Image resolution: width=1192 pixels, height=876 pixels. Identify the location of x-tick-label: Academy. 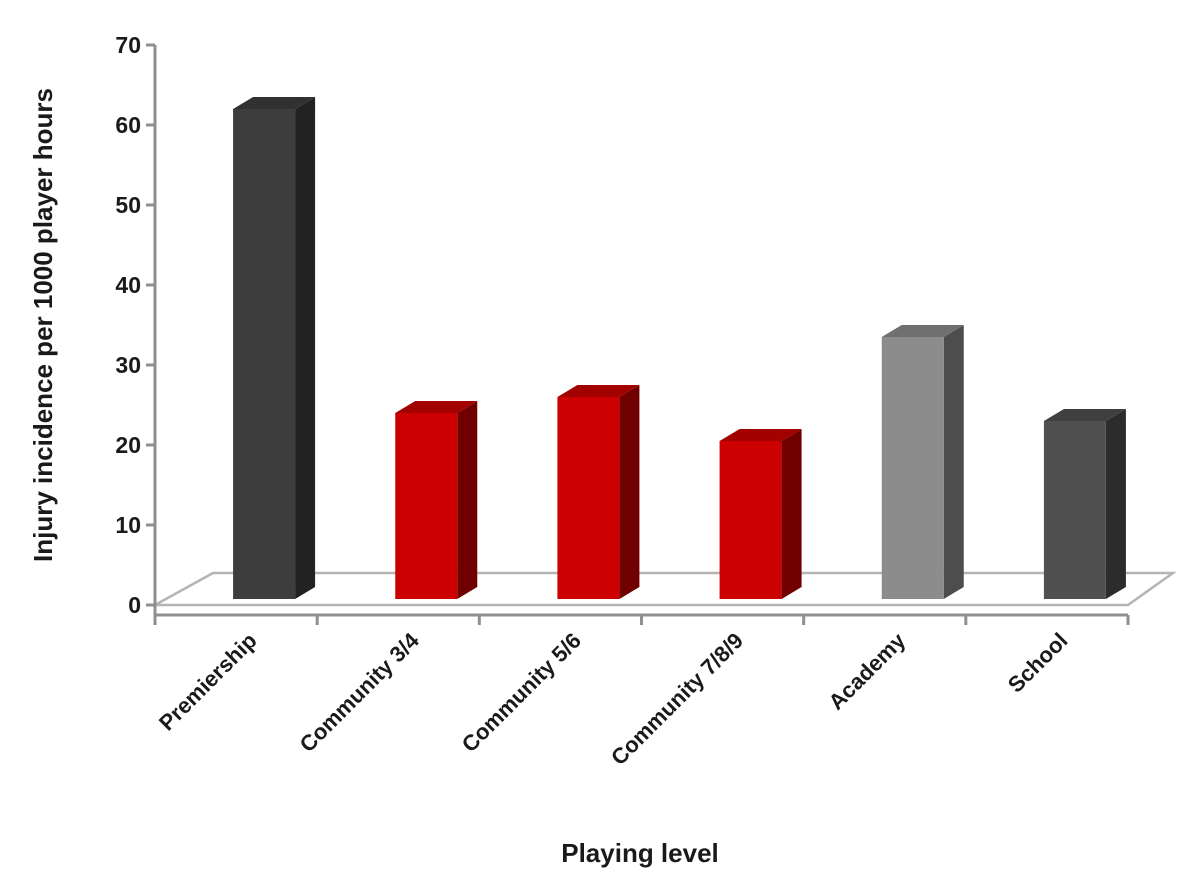
(866, 670).